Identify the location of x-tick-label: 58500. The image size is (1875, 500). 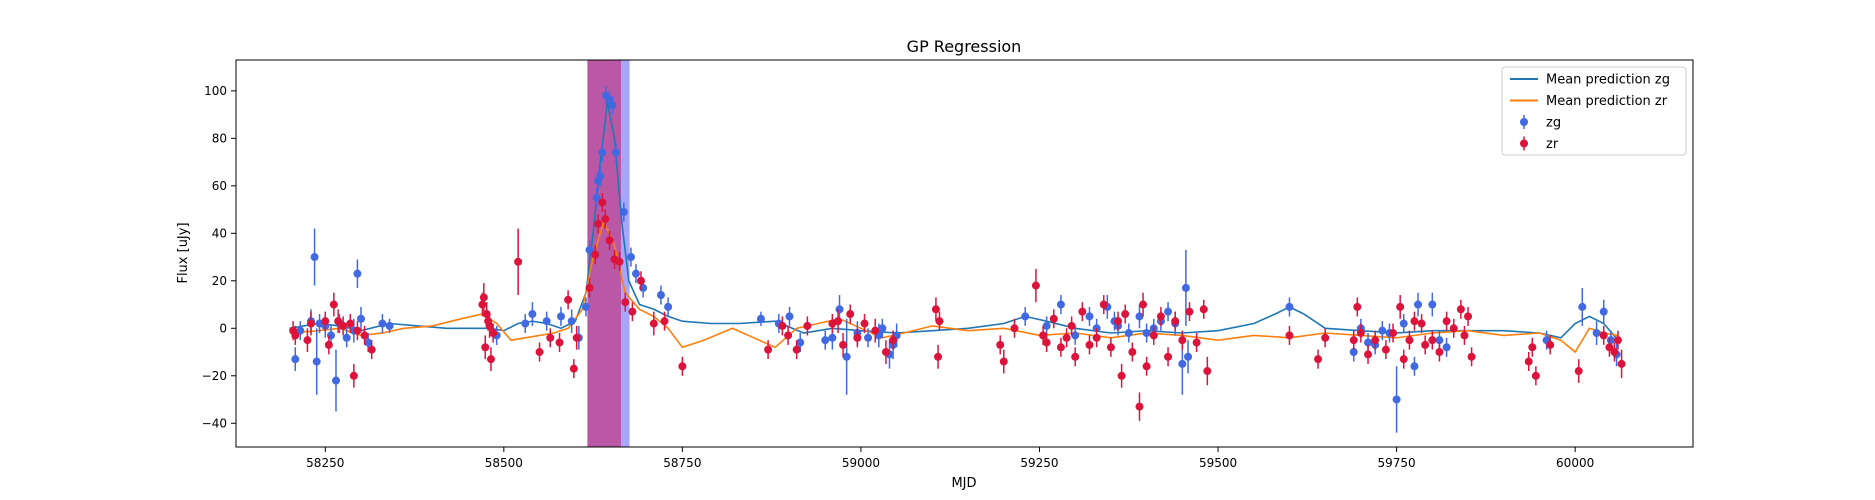
(504, 463).